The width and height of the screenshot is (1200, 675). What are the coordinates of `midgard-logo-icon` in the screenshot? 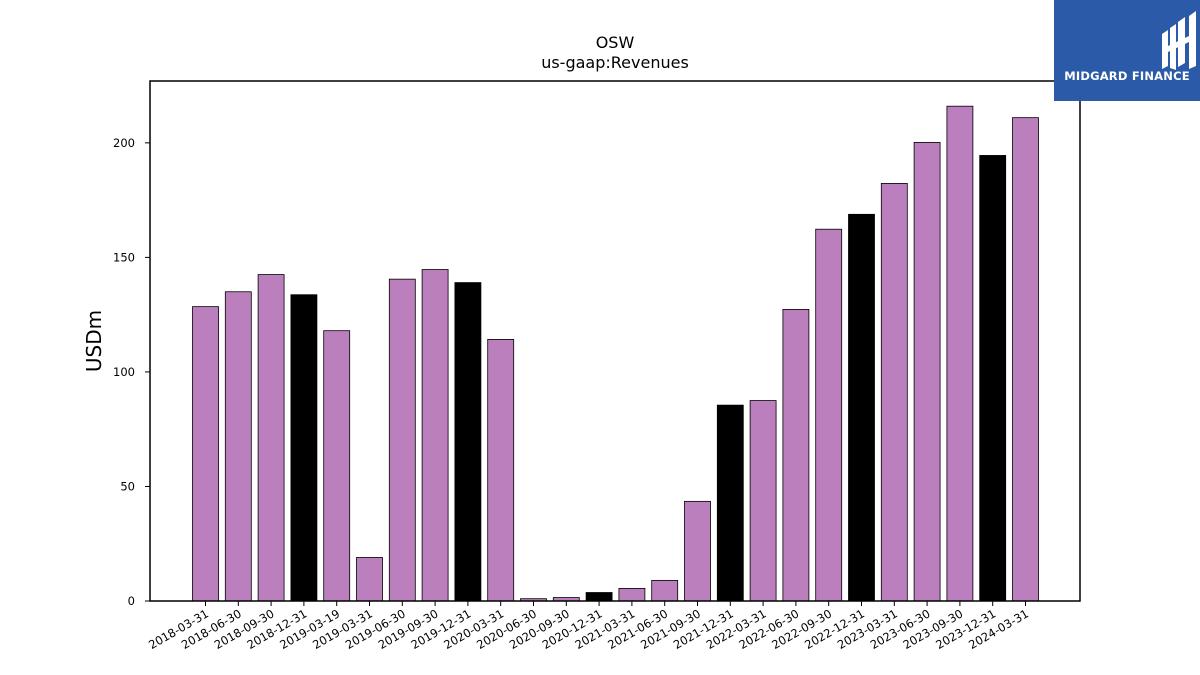 It's located at (1179, 40).